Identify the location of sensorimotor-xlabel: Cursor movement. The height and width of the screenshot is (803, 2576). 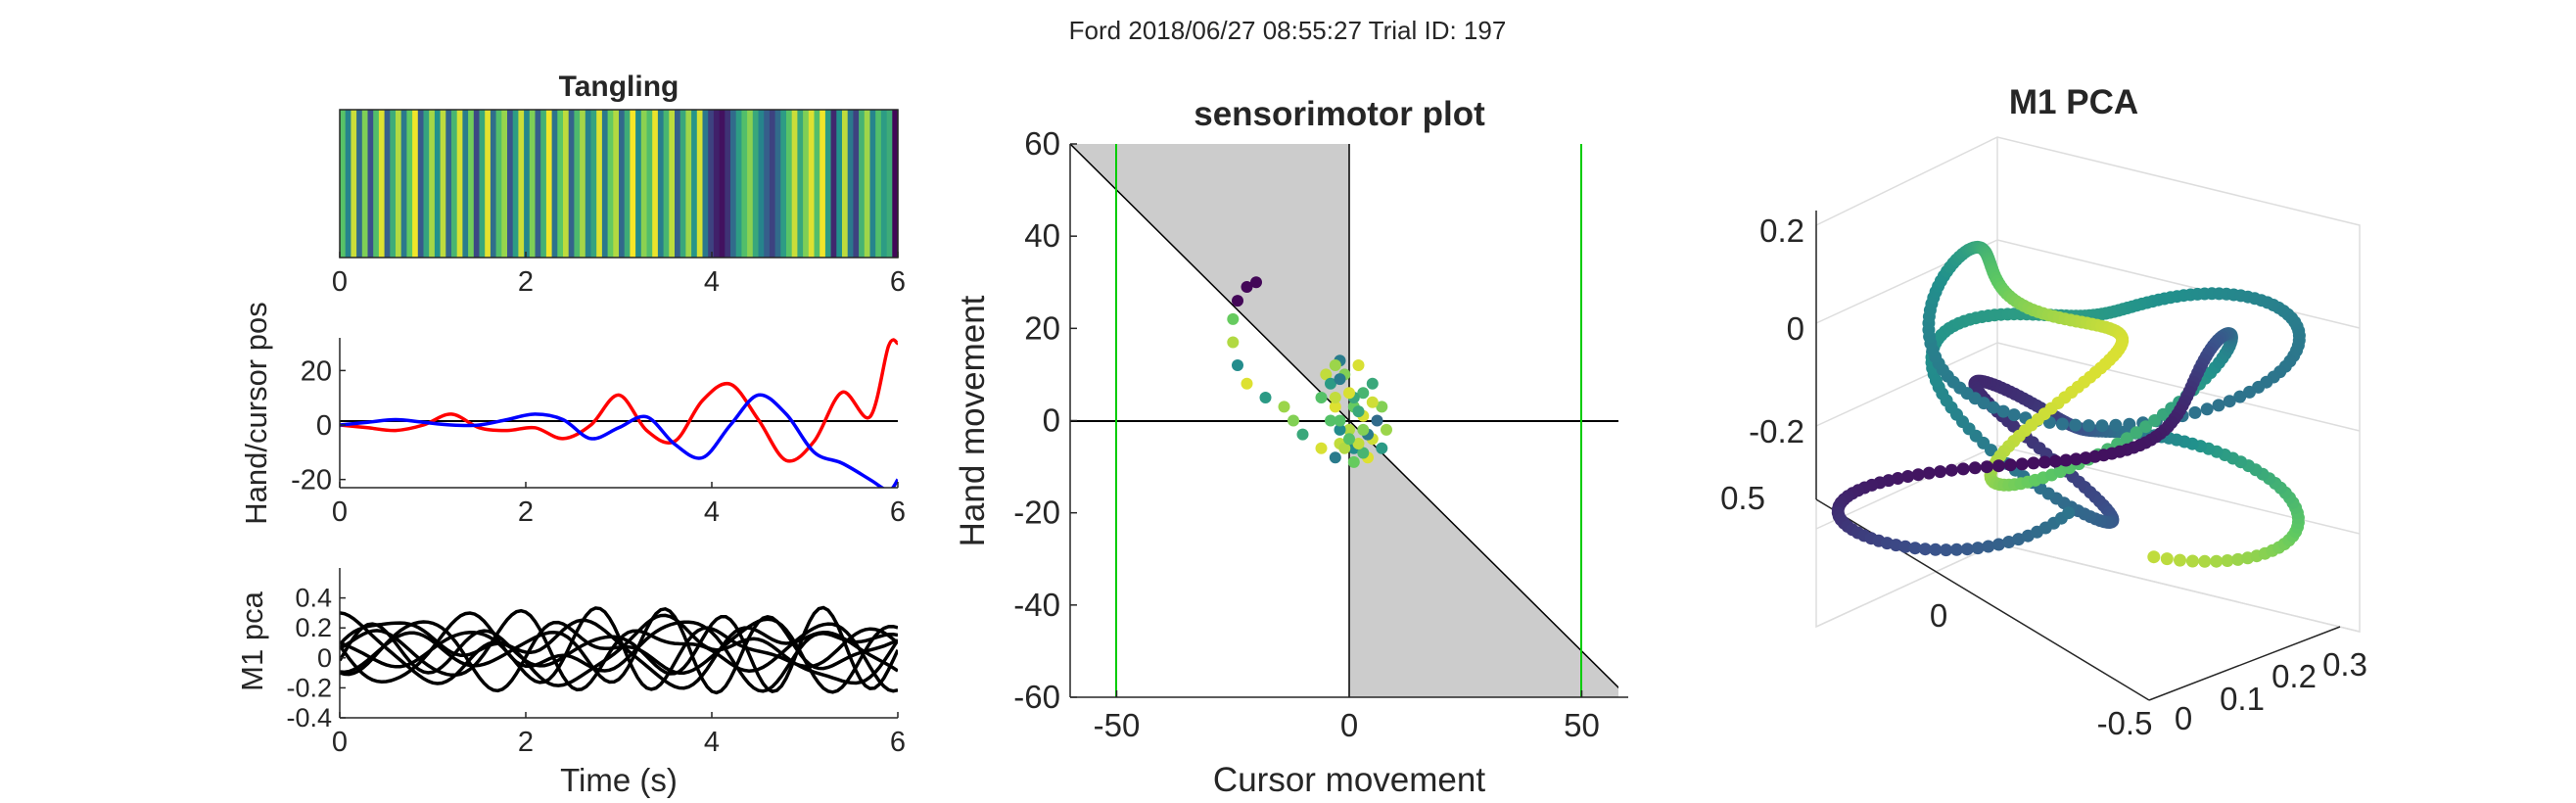
(1349, 780).